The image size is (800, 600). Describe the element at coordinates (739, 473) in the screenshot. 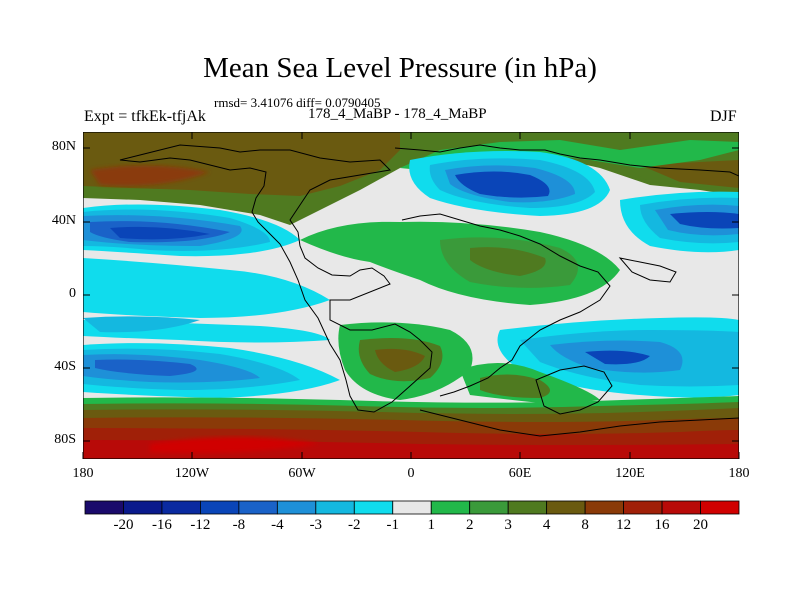

I see `lon-label-180e: 180` at that location.